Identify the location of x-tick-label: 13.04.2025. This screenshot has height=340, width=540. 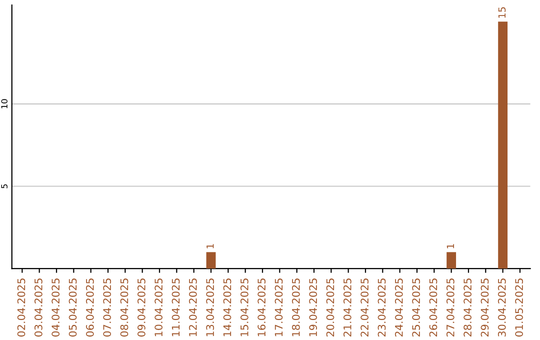
(210, 307).